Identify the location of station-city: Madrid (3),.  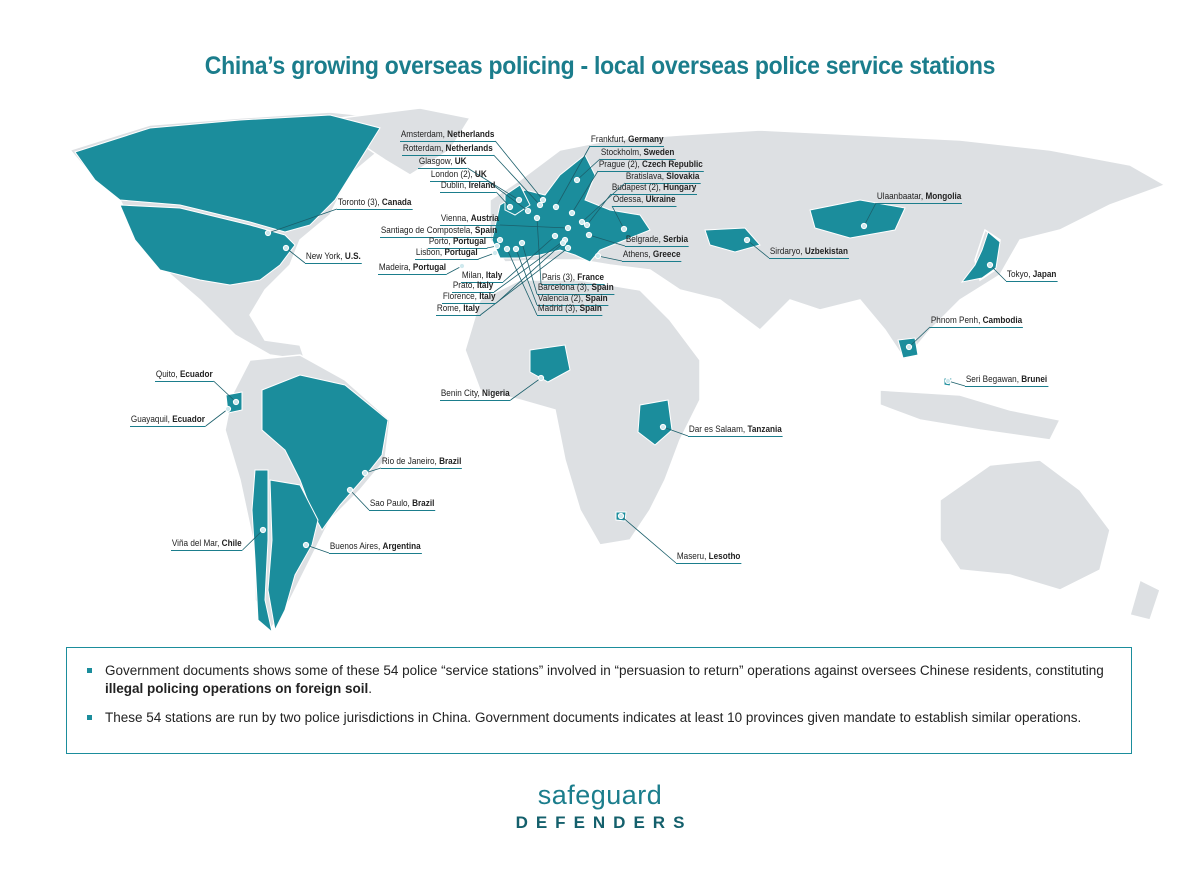
(558, 308).